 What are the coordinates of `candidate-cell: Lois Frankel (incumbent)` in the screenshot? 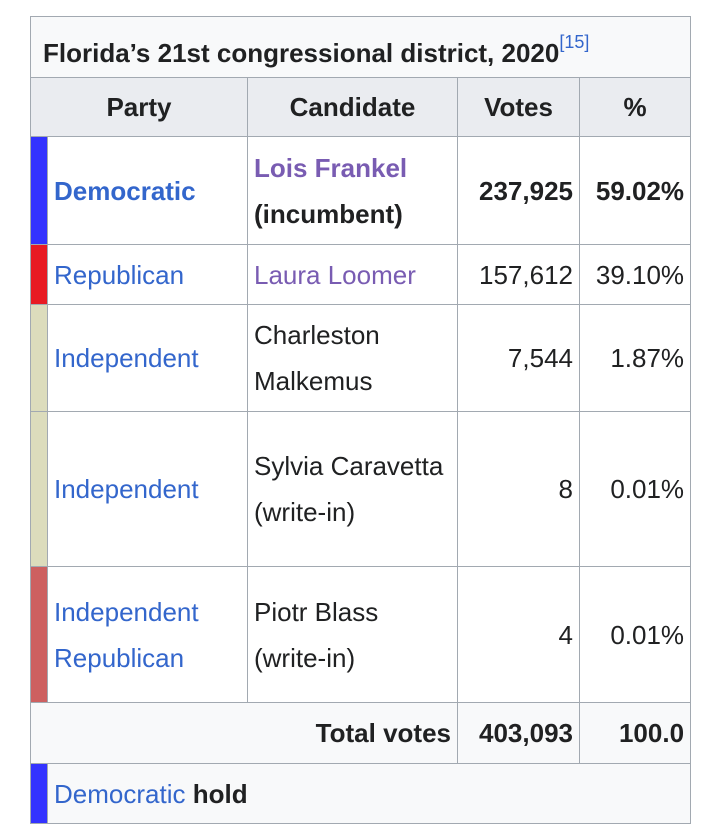 It's located at (352, 190).